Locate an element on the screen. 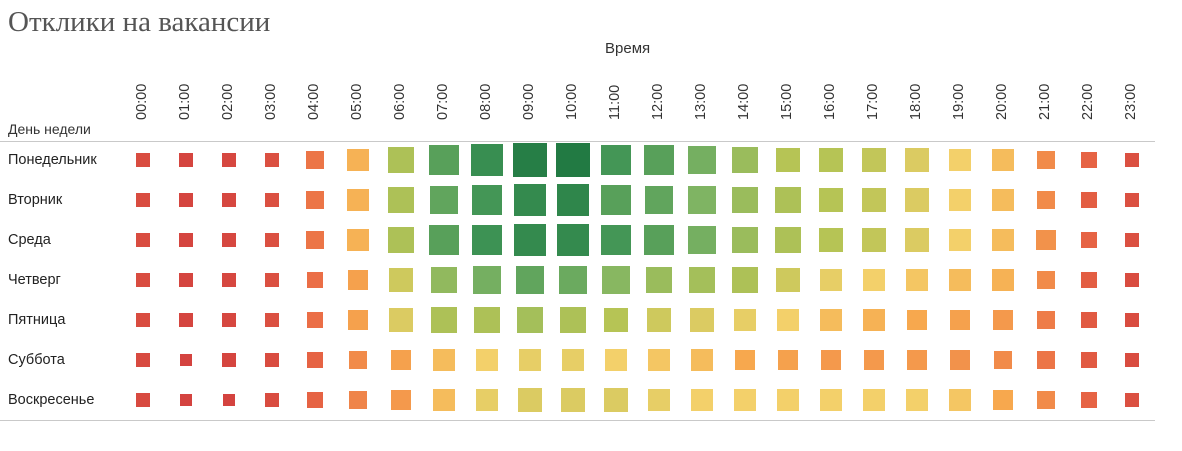 The width and height of the screenshot is (1182, 451). x-tick-text: 18:00 is located at coordinates (916, 101).